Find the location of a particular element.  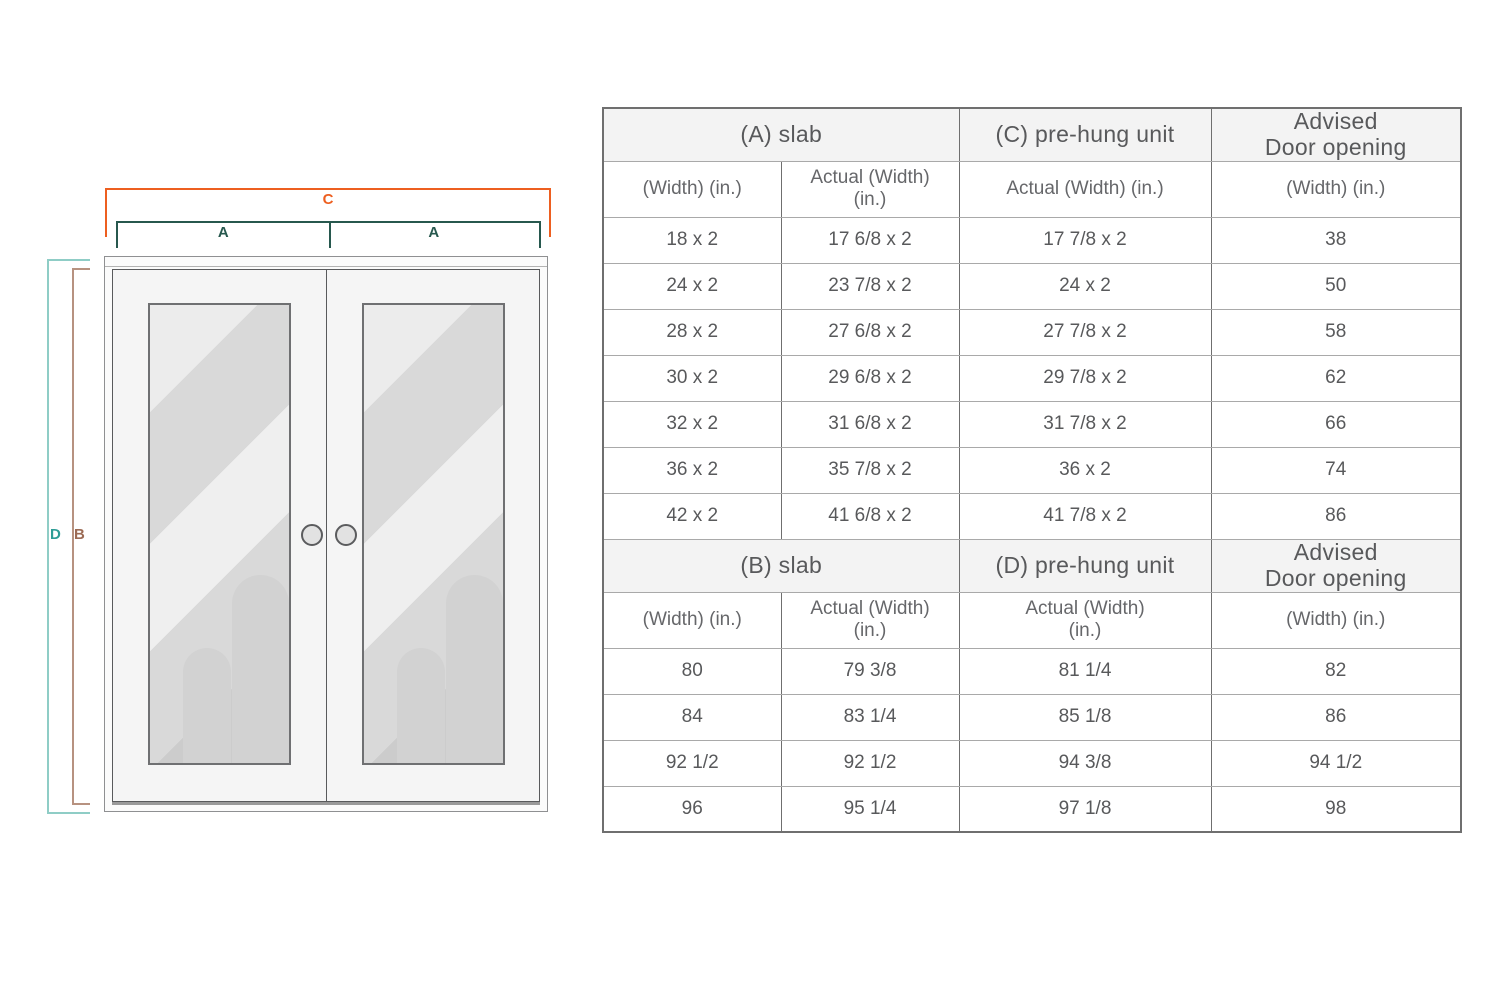

table-row: 36 x 2 35 7/8 x 2 36 x 2 74 is located at coordinates (1032, 470).